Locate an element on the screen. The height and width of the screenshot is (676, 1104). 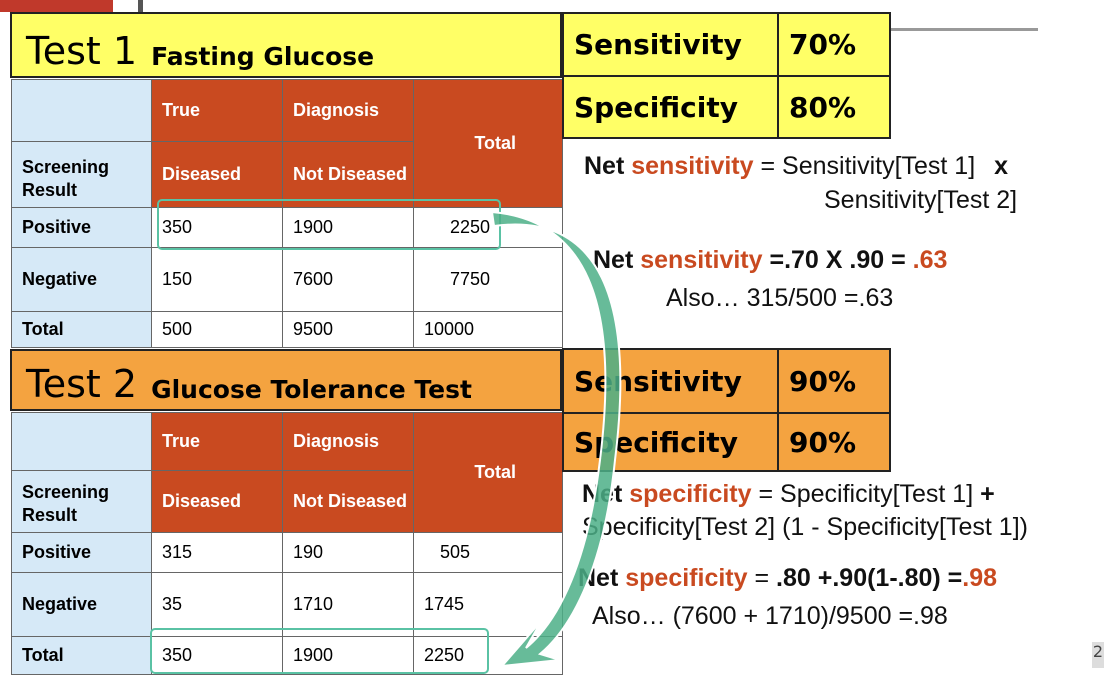
test2-total-diseased: 350 is located at coordinates (217, 655).